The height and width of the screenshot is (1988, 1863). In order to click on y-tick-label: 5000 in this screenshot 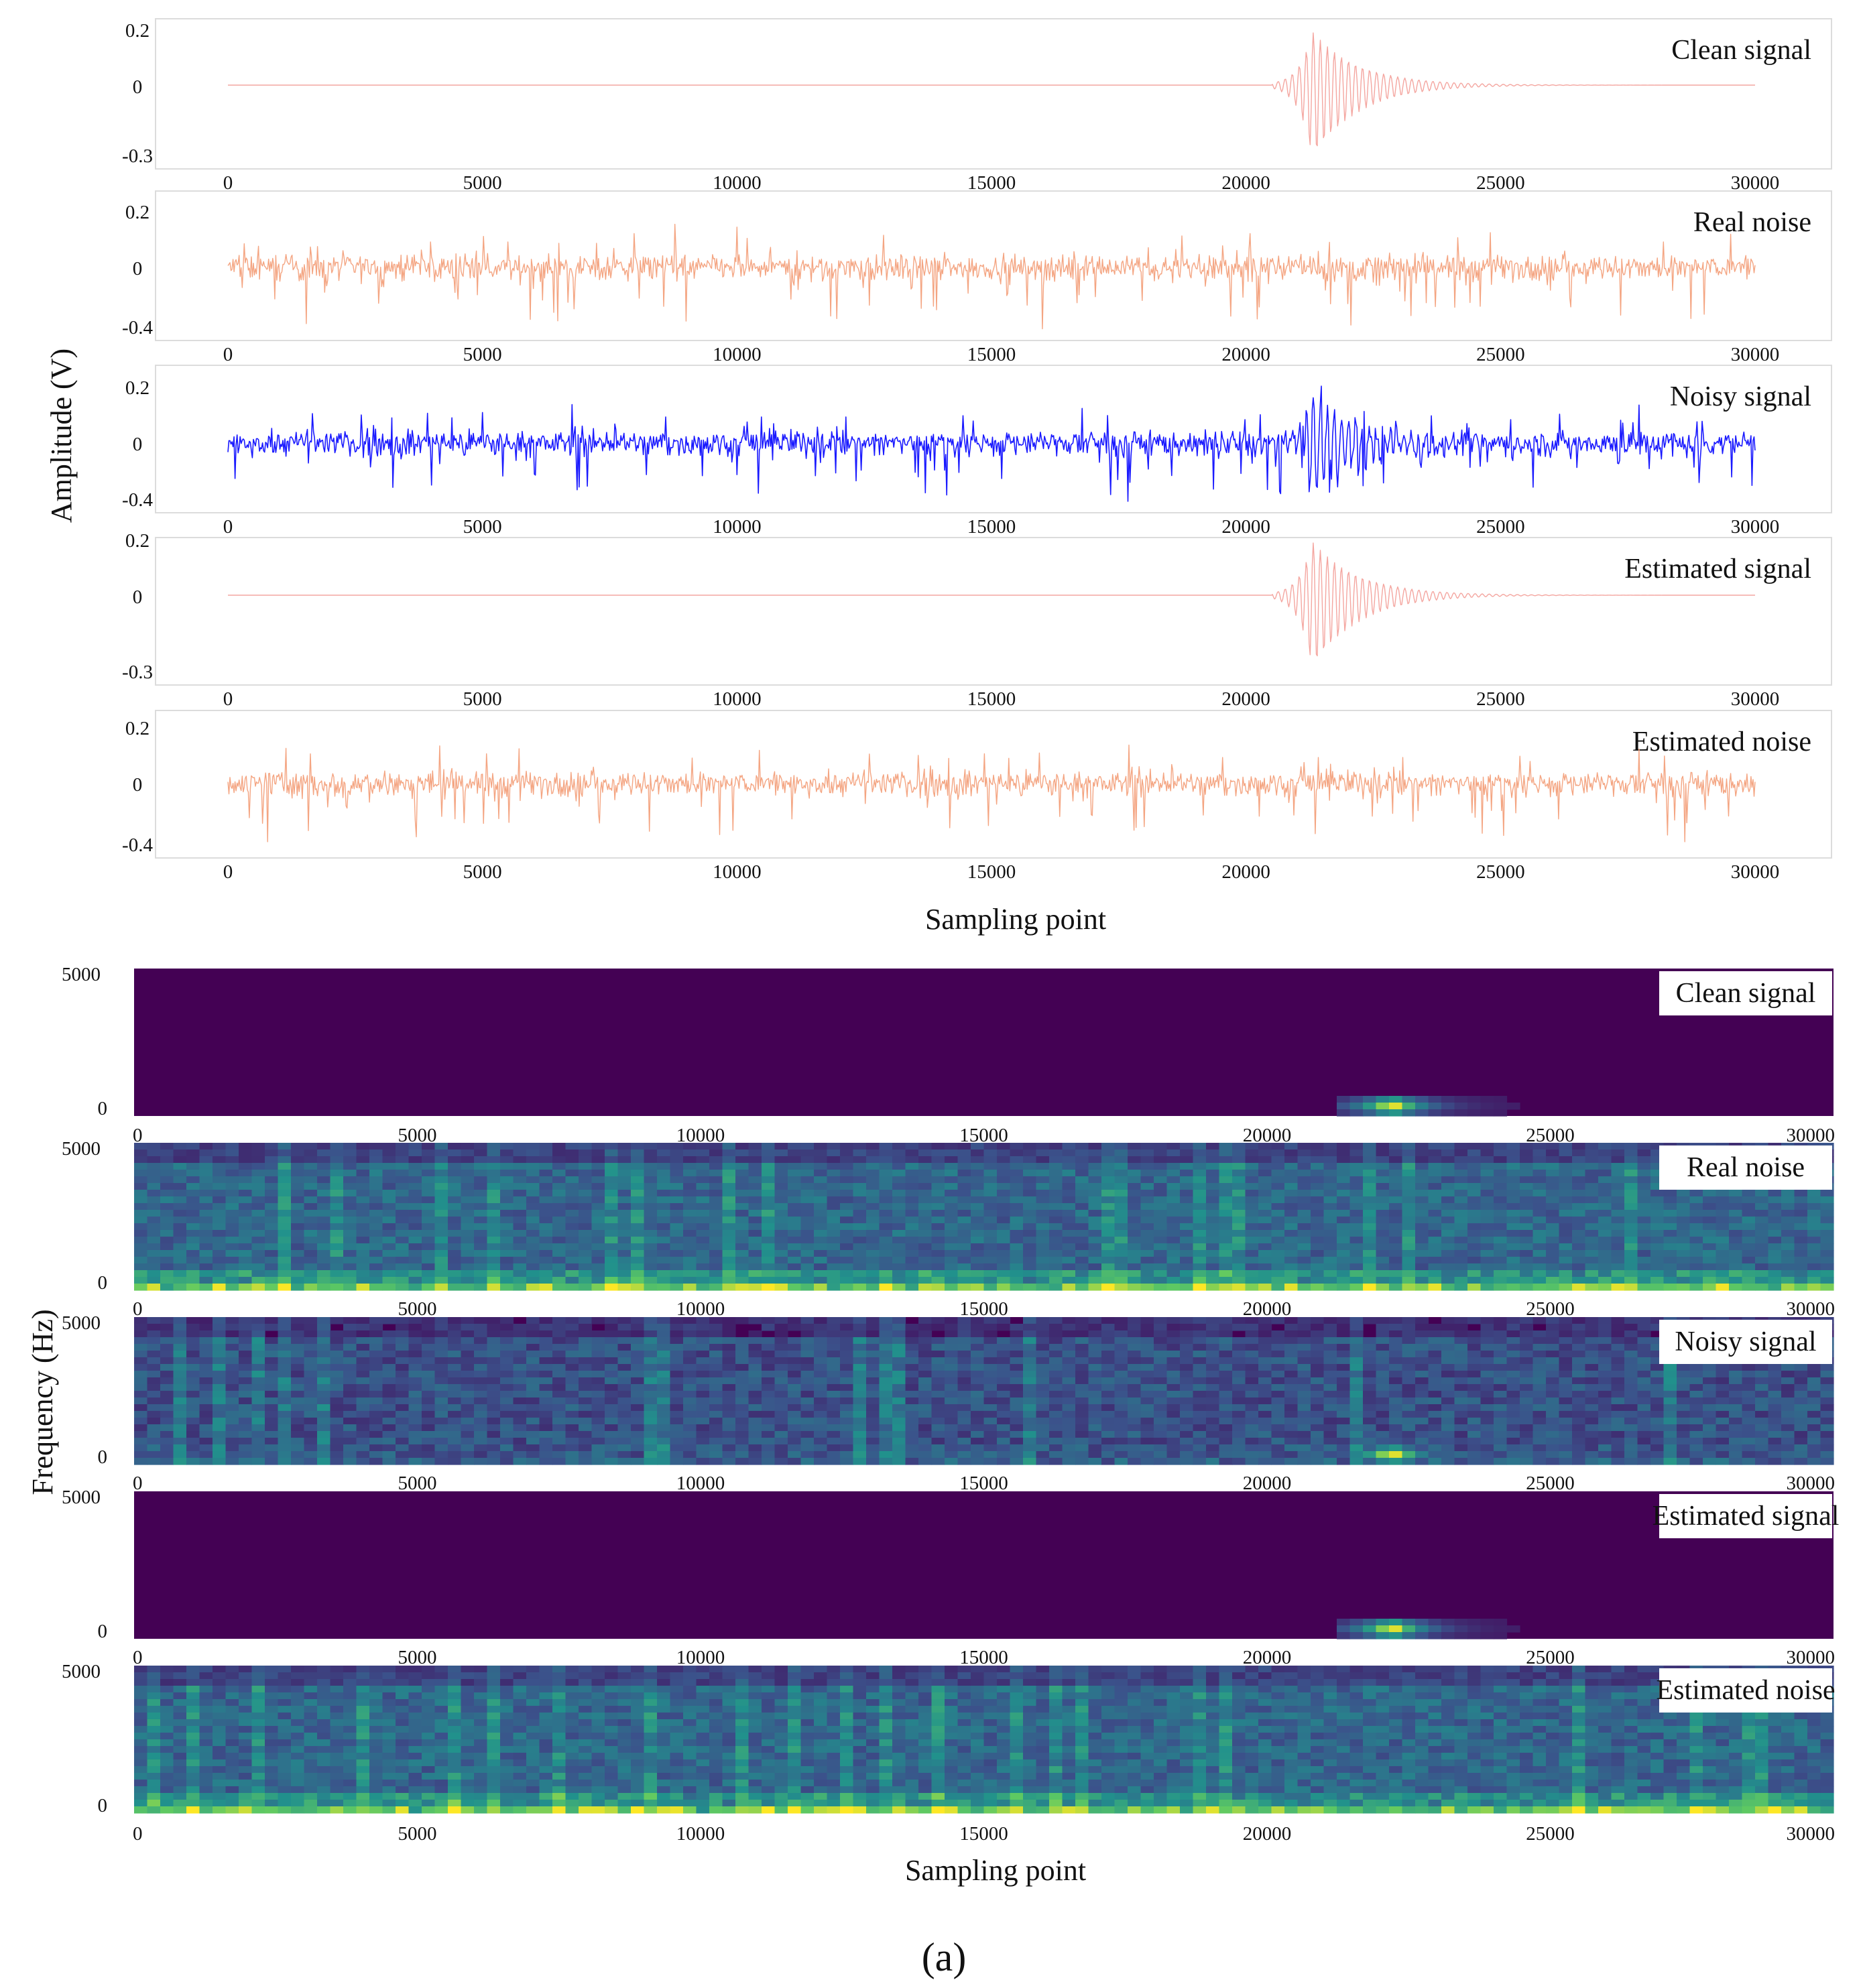, I will do `click(81, 974)`.